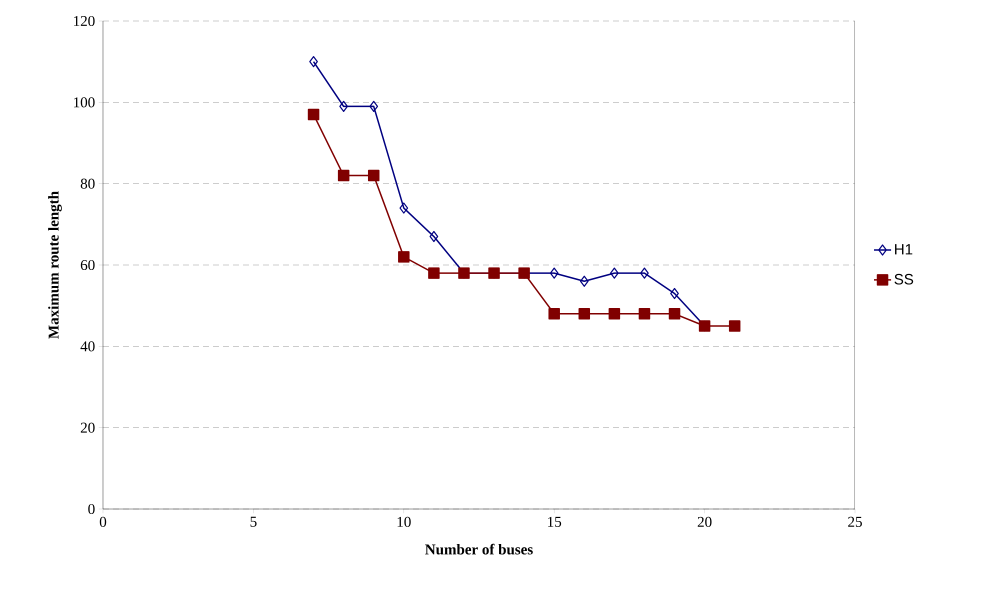 The width and height of the screenshot is (987, 602). What do you see at coordinates (84, 21) in the screenshot?
I see `y-tick-label: 120` at bounding box center [84, 21].